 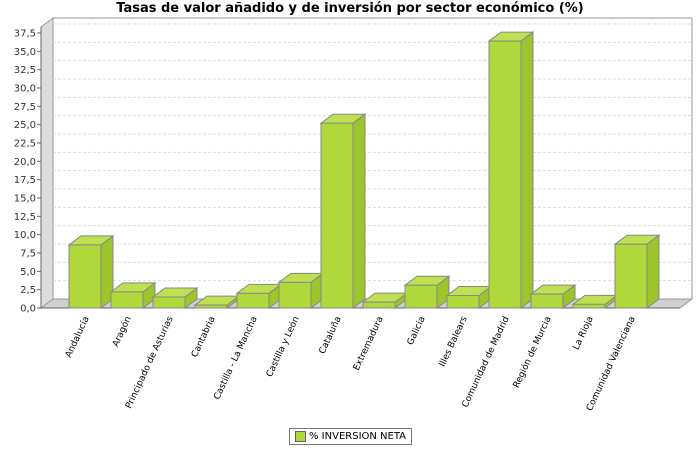 What do you see at coordinates (300, 436) in the screenshot?
I see `legend-swatch` at bounding box center [300, 436].